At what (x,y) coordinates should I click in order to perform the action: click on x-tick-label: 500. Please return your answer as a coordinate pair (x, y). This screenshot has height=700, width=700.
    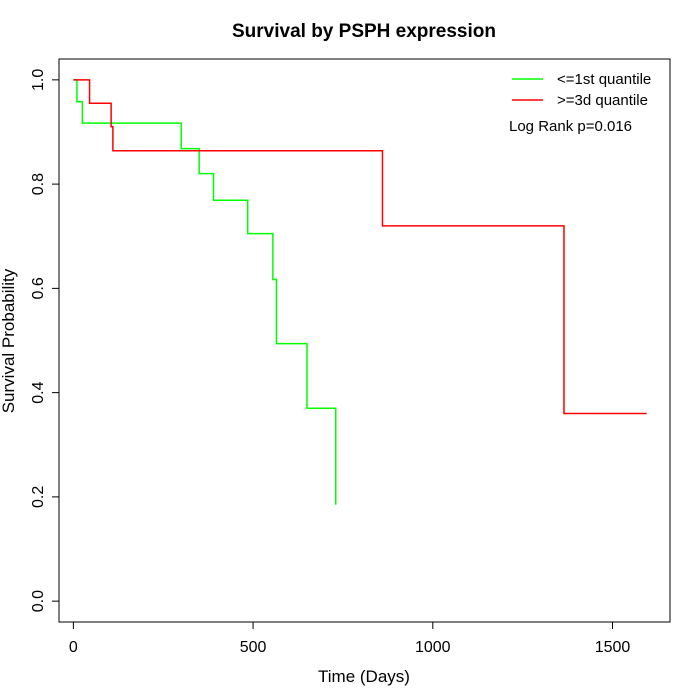
    Looking at the image, I should click on (253, 647).